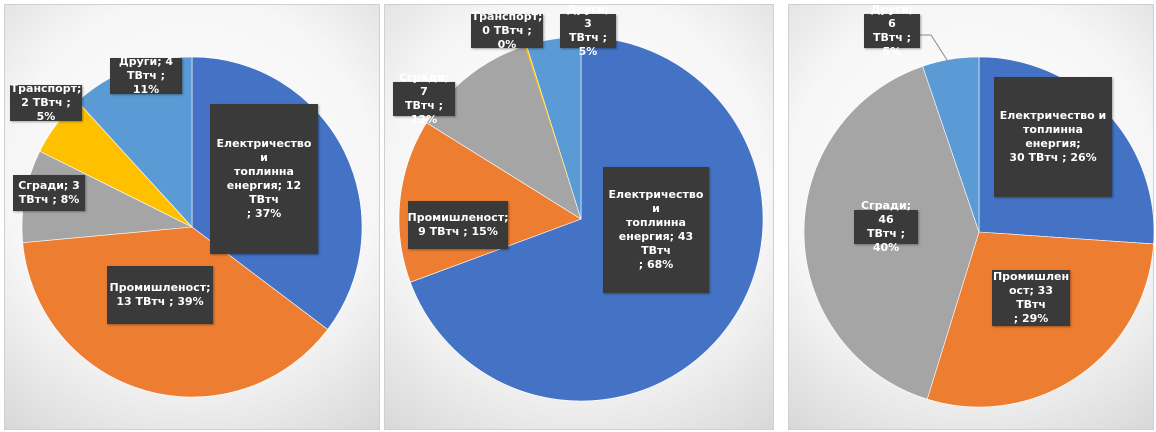 The image size is (1156, 432). I want to click on data-label-other: Други; 4 ТВтч ; 11%, so click(146, 75).